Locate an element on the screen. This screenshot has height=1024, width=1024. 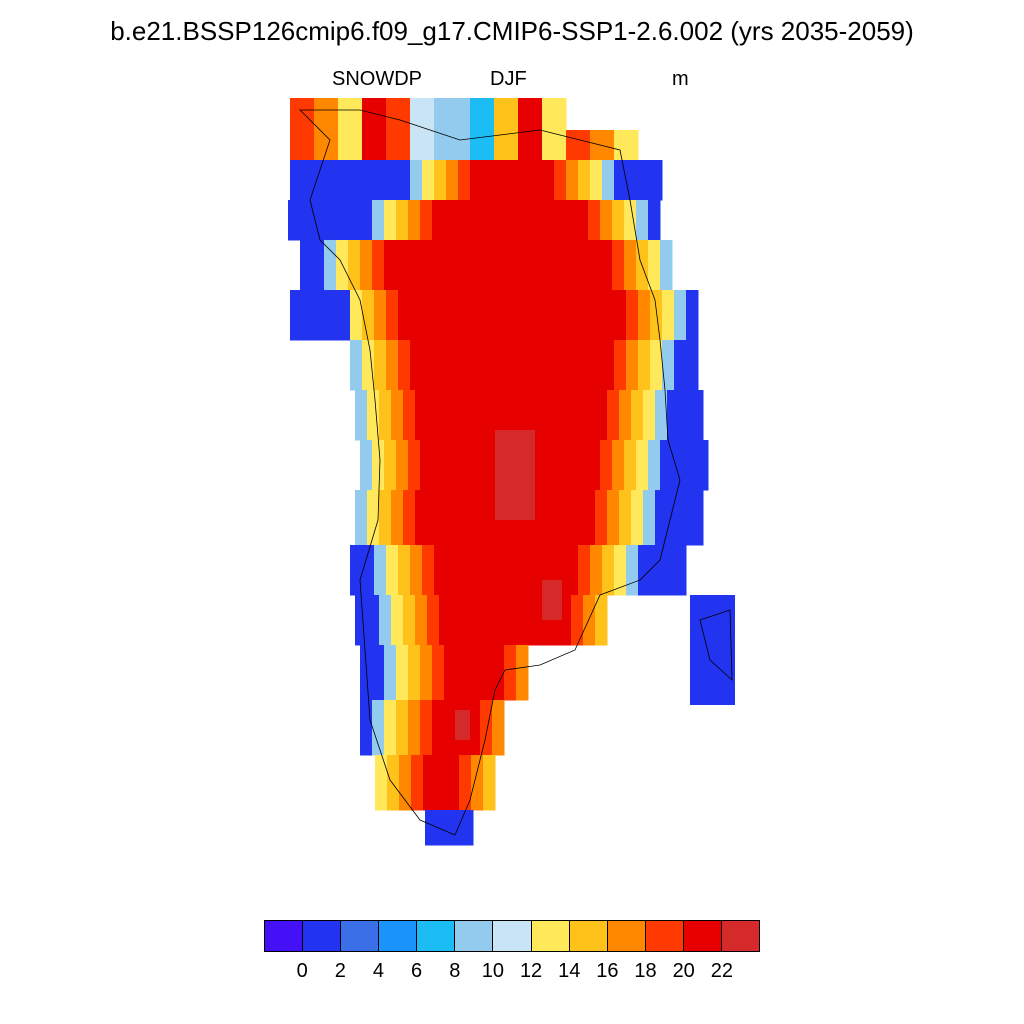
season-label: DJF is located at coordinates (508, 79).